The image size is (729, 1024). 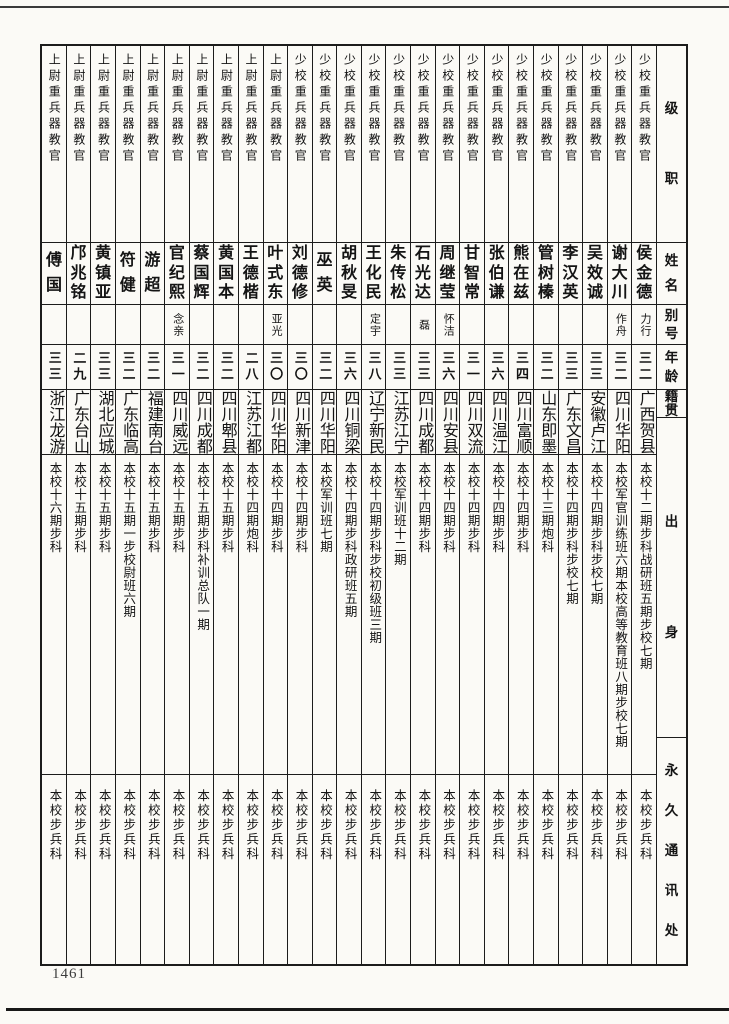 What do you see at coordinates (373, 367) in the screenshot?
I see `cell-age: 三八` at bounding box center [373, 367].